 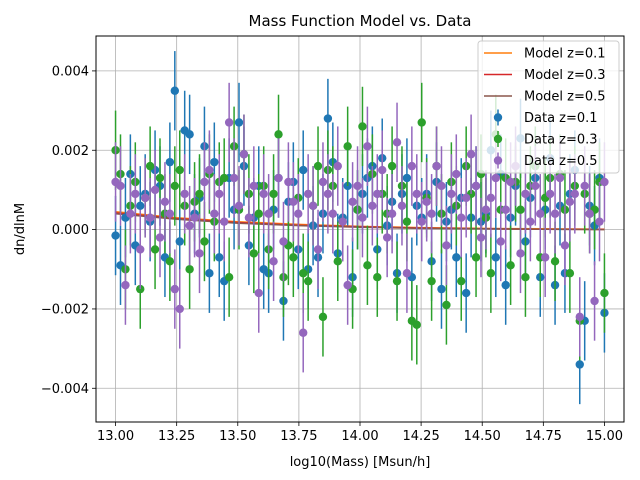 What do you see at coordinates (565, 97) in the screenshot?
I see `legend-label: Model z=0.5` at bounding box center [565, 97].